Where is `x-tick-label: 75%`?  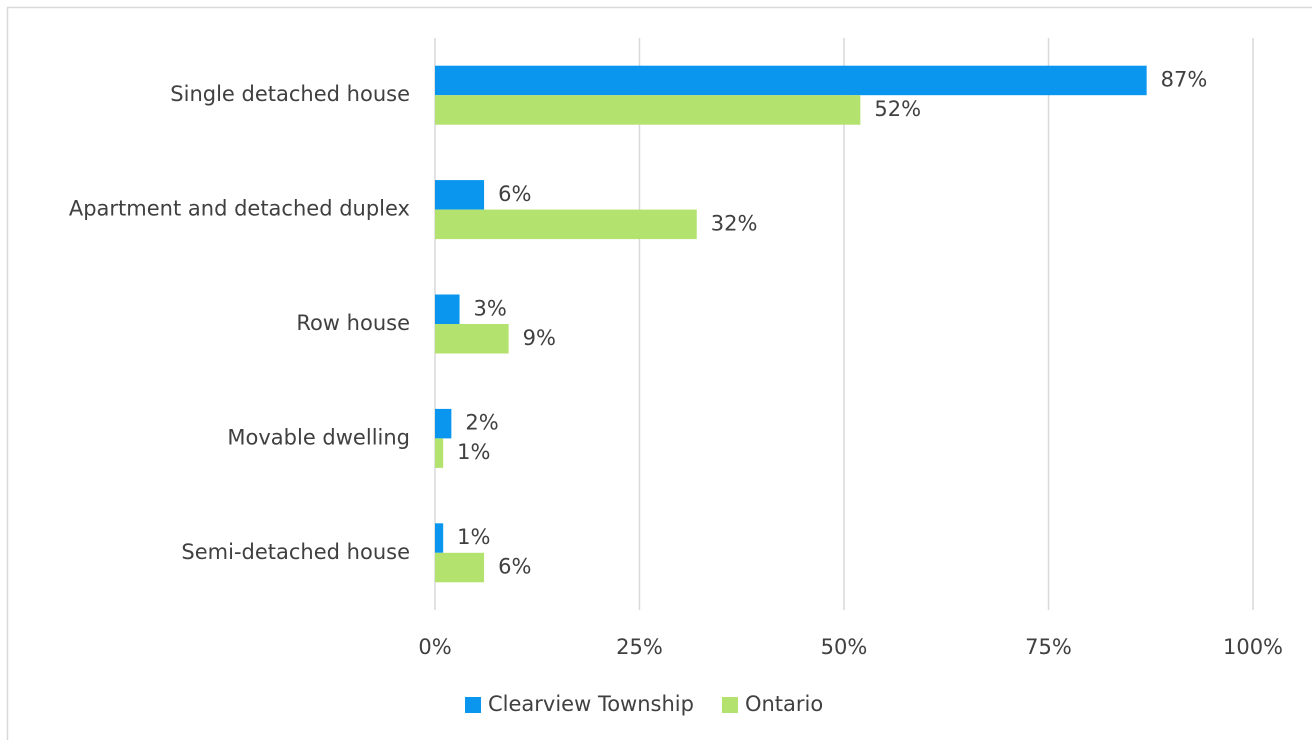 x-tick-label: 75% is located at coordinates (1048, 647).